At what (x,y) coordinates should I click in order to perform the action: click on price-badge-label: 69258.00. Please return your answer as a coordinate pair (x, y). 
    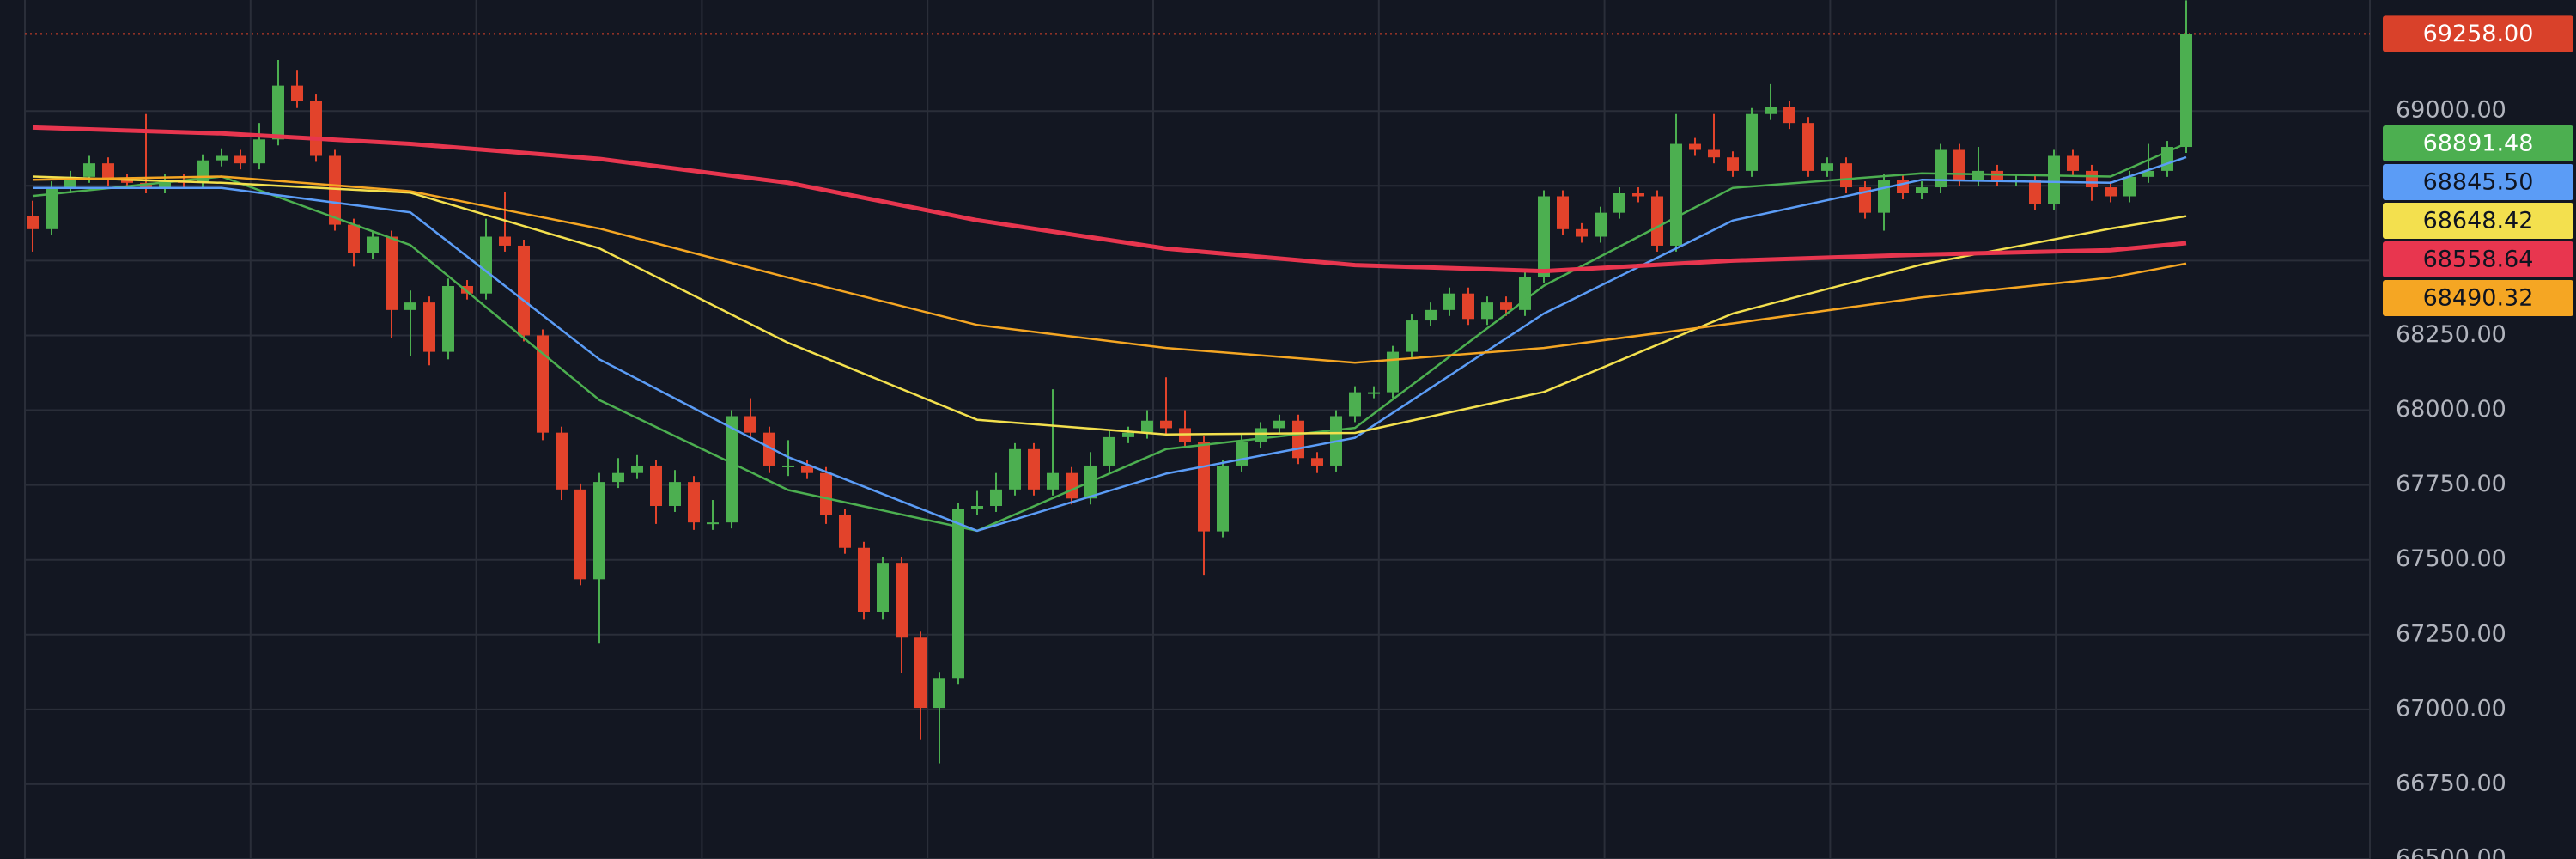
    Looking at the image, I should click on (2478, 34).